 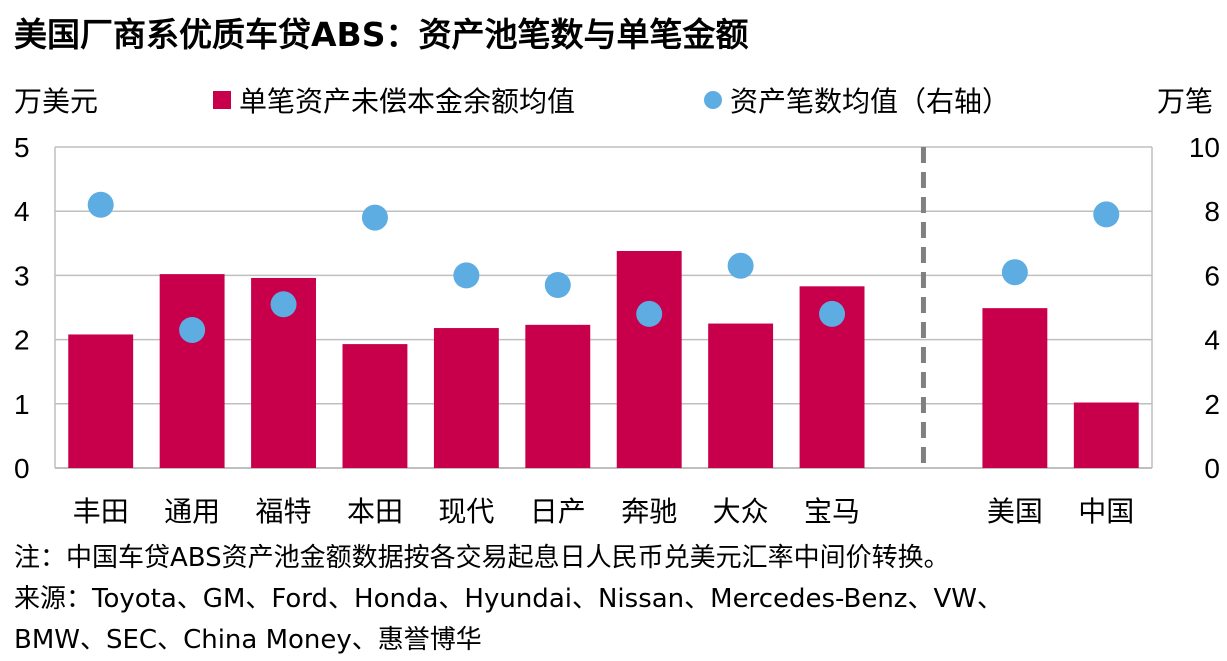 I want to click on category-label: 通用, so click(x=192, y=511).